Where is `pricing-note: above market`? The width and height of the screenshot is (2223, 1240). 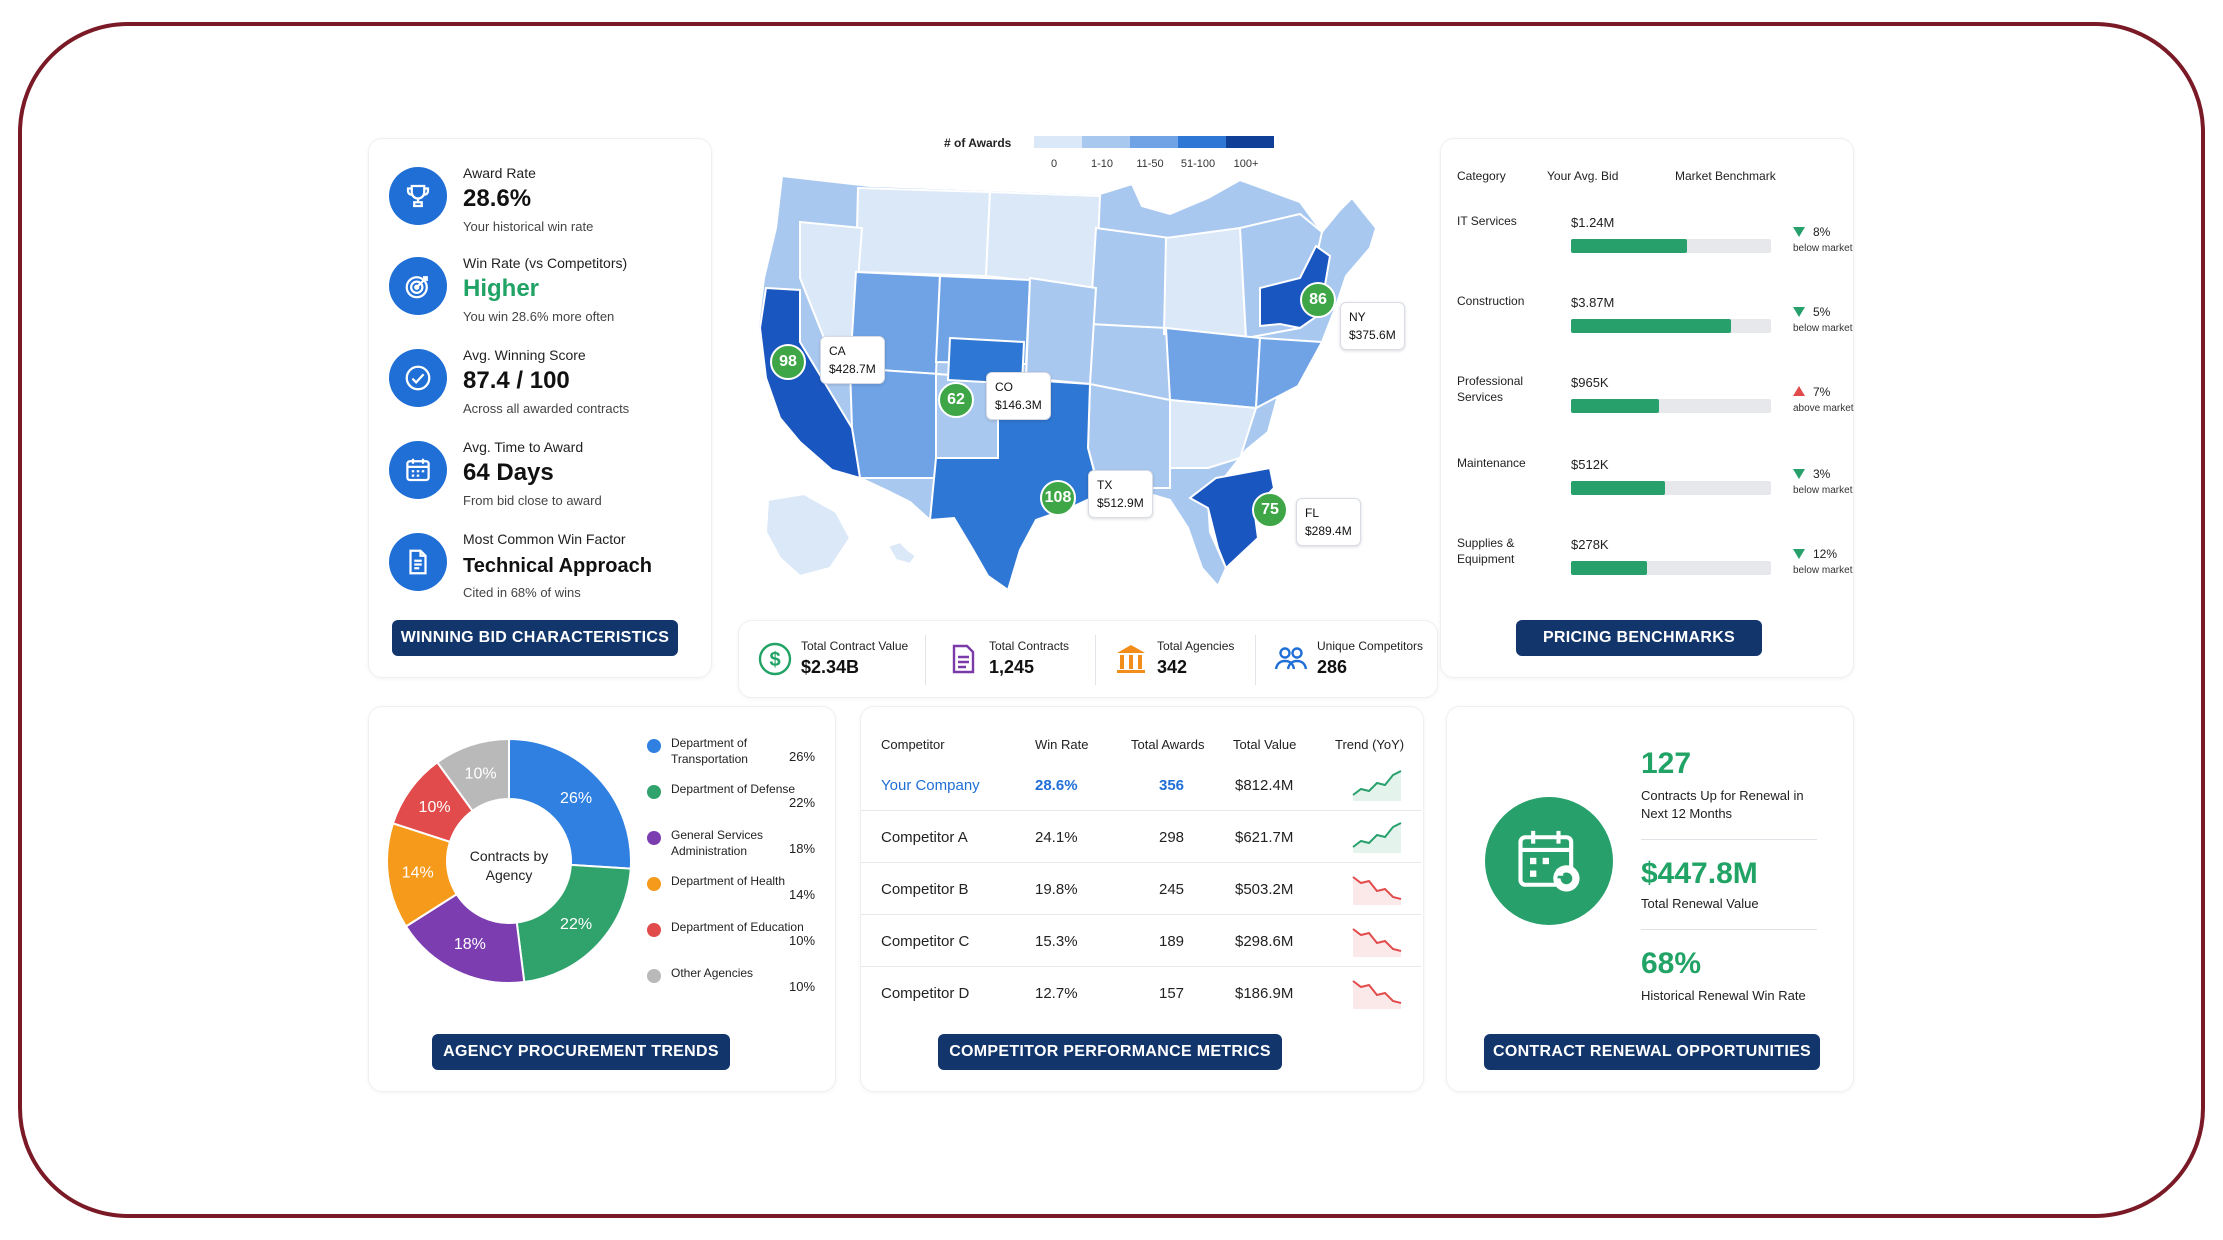 pricing-note: above market is located at coordinates (1823, 408).